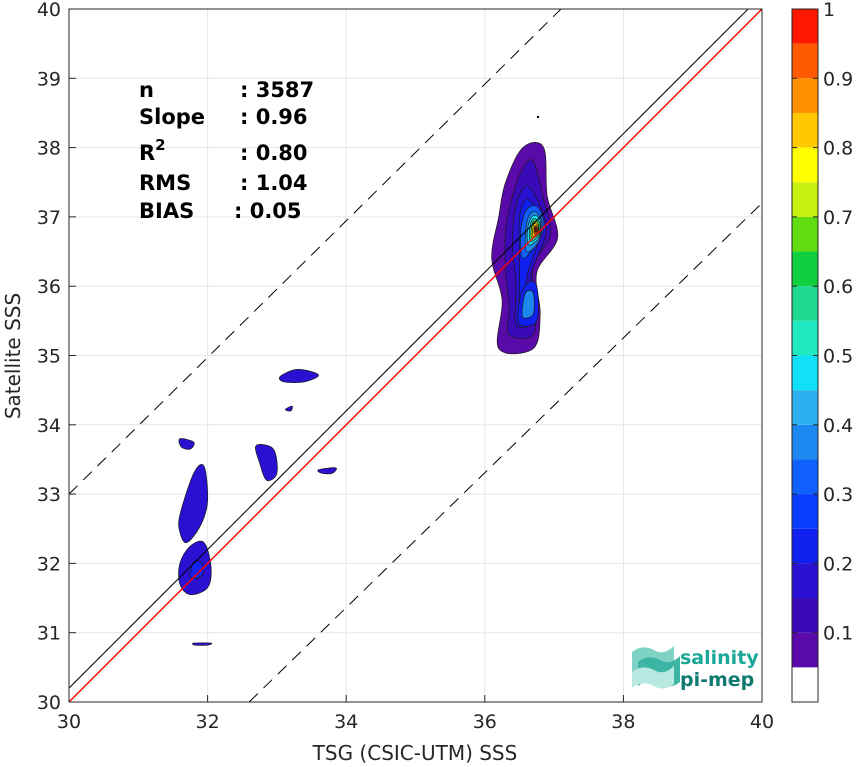 This screenshot has height=767, width=858. What do you see at coordinates (49, 10) in the screenshot?
I see `y-tick-label-40: 40` at bounding box center [49, 10].